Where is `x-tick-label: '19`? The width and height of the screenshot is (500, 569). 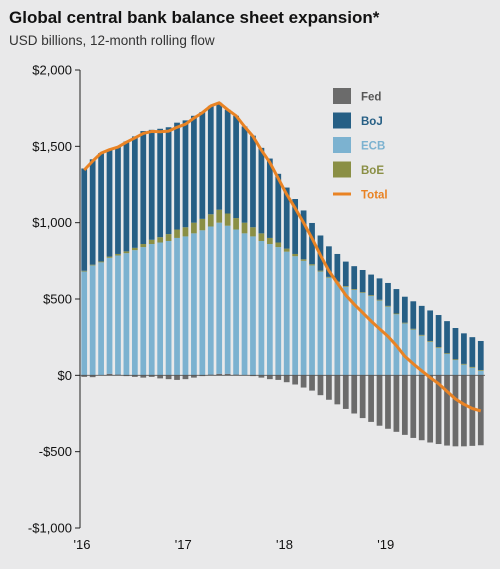 x-tick-label: '19 is located at coordinates (385, 544).